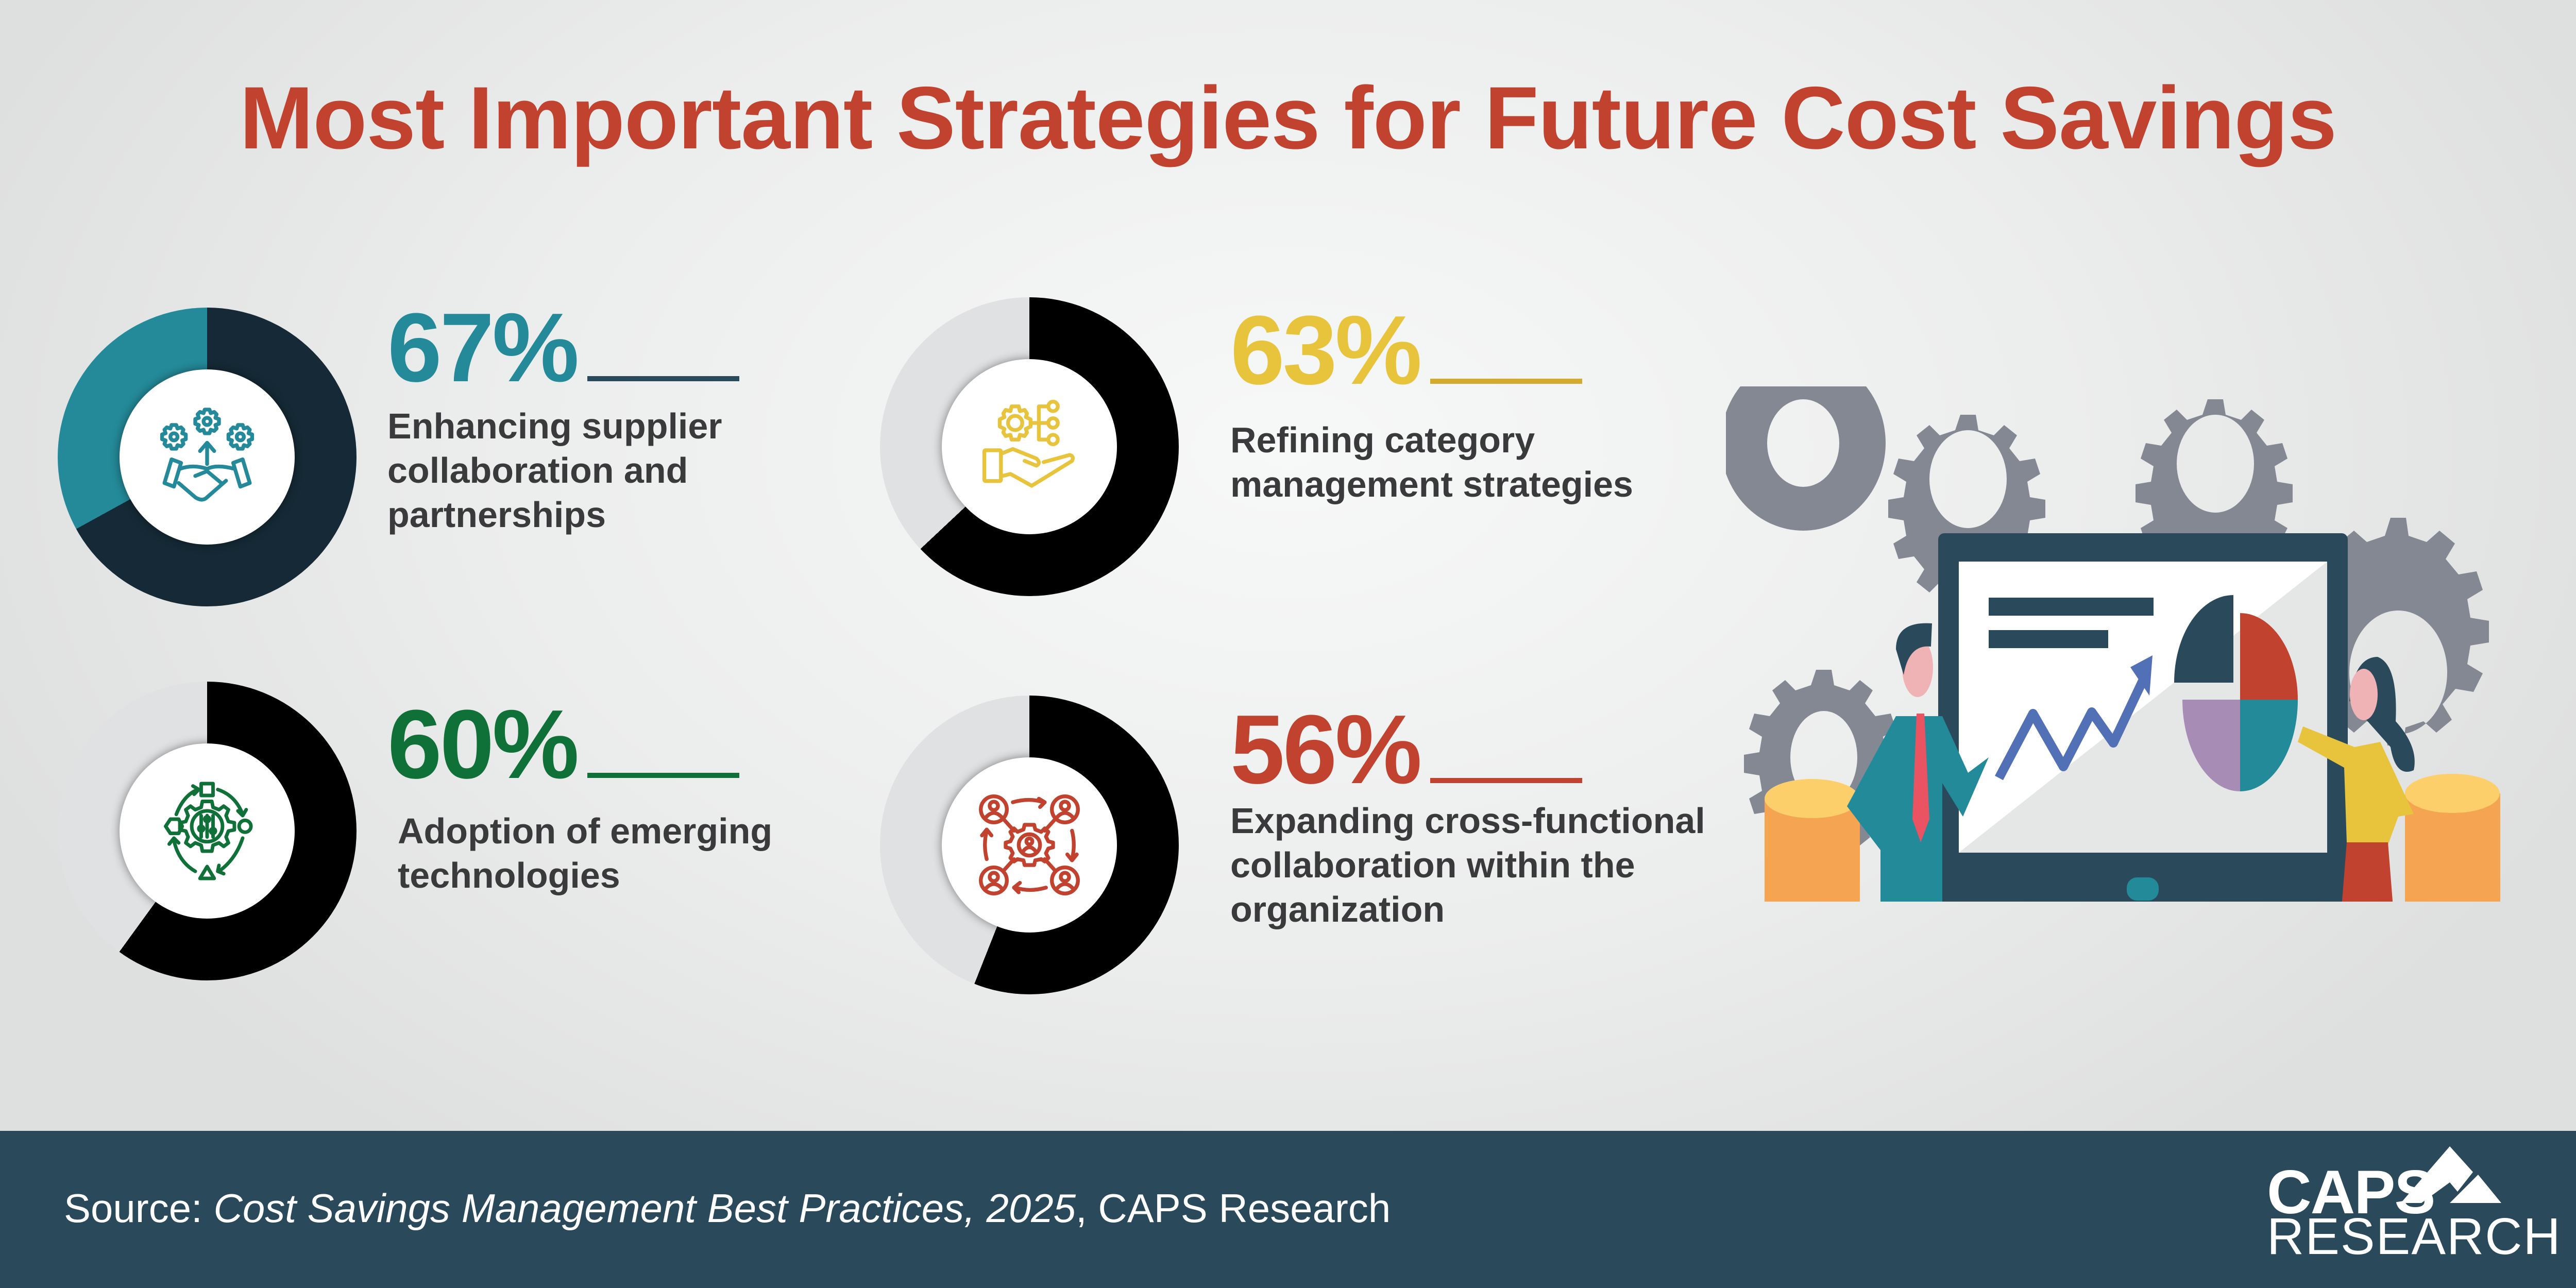  I want to click on stat-percent: 67%, so click(483, 347).